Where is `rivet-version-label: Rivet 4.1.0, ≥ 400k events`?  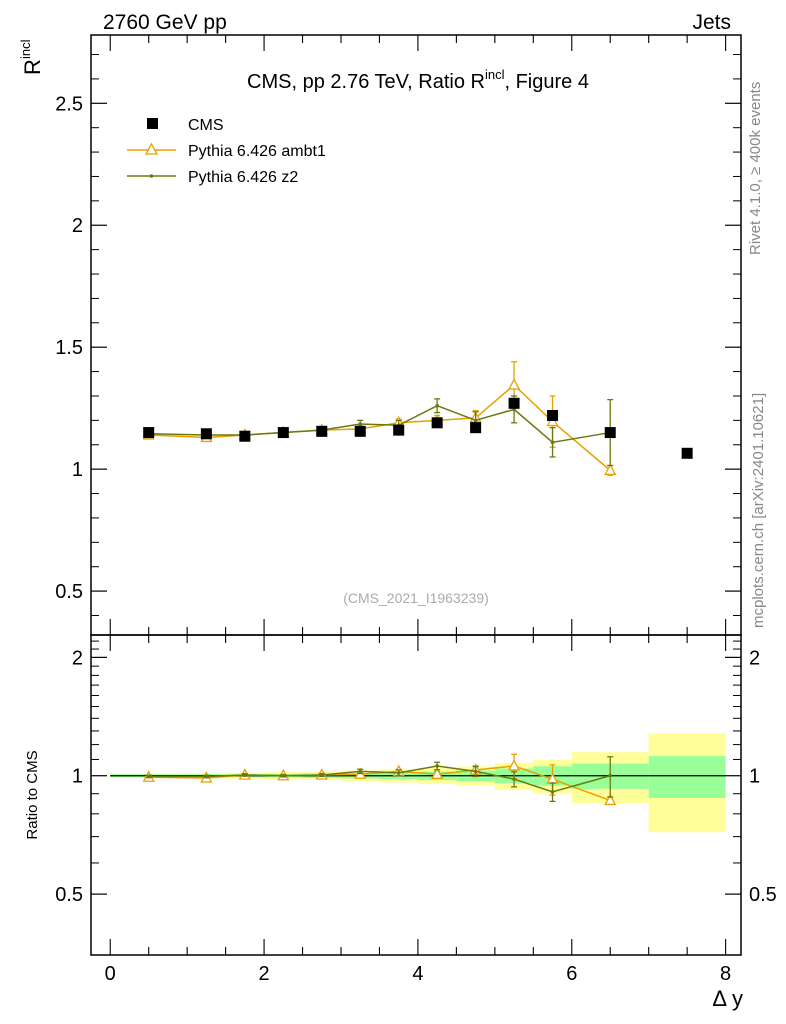 rivet-version-label: Rivet 4.1.0, ≥ 400k events is located at coordinates (755, 168).